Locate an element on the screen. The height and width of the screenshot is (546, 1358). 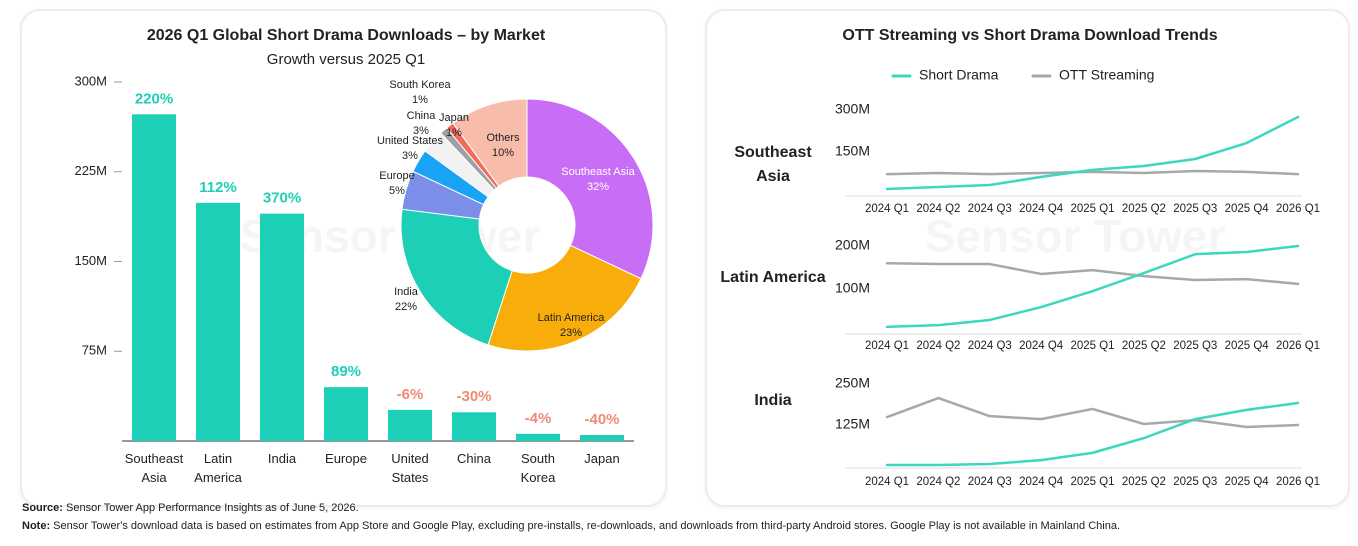
x-tick-label-box: Europe is located at coordinates (346, 458).